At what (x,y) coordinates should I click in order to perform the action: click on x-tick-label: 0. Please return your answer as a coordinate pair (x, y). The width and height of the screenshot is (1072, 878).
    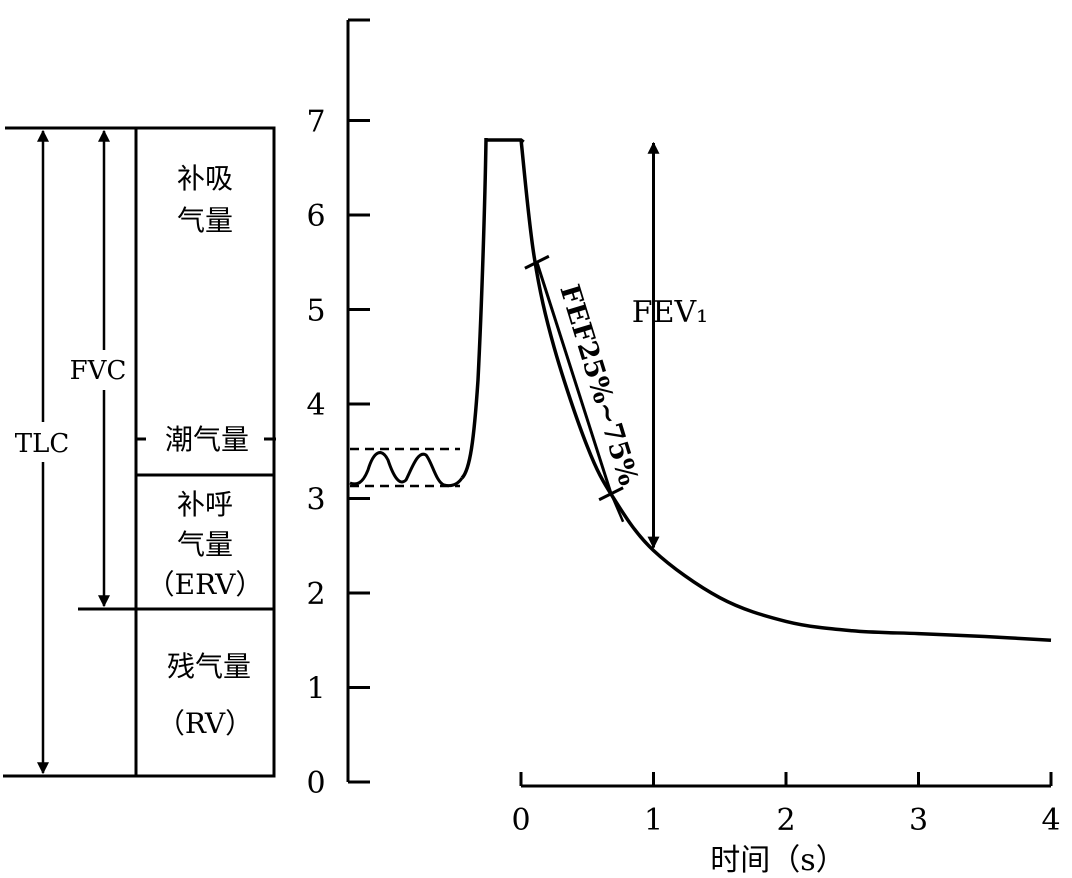
    Looking at the image, I should click on (520, 820).